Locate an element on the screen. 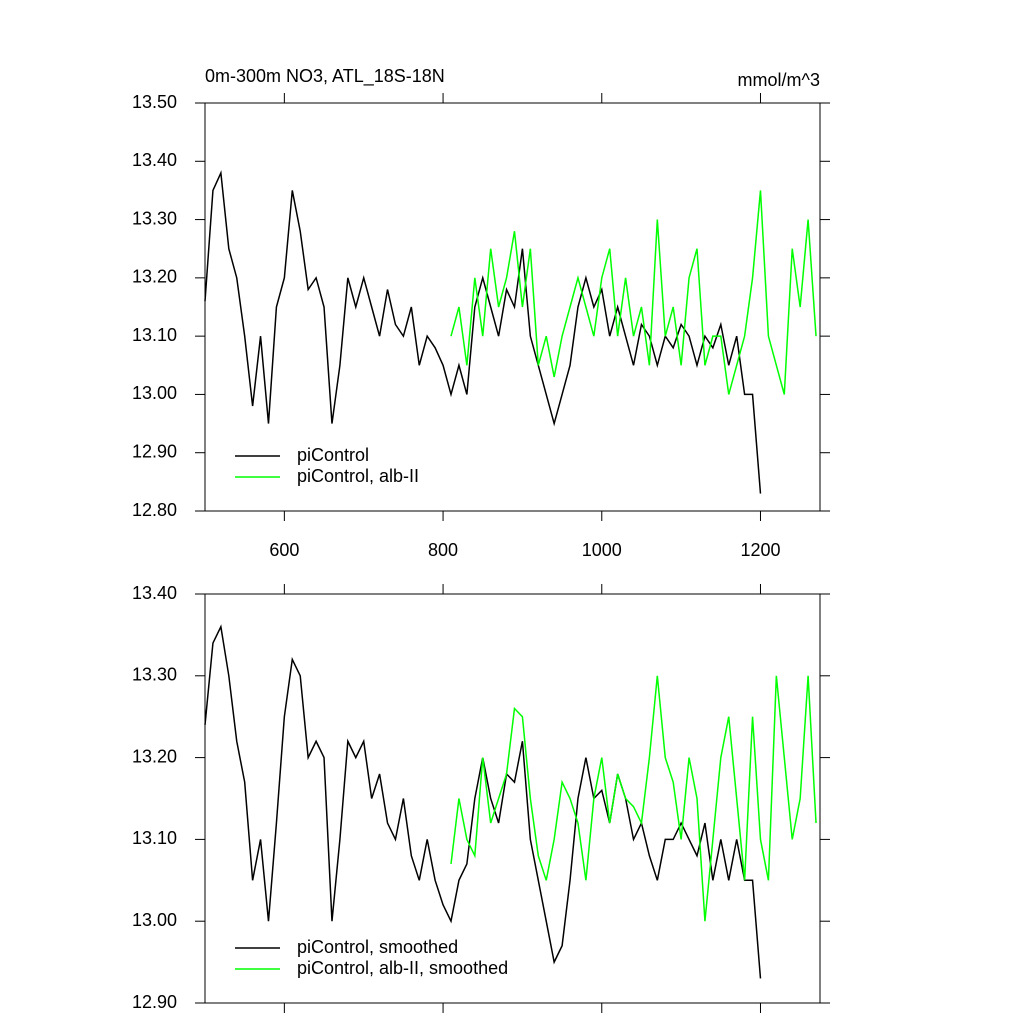 The height and width of the screenshot is (1024, 1024). x-tick-label: 800 is located at coordinates (443, 550).